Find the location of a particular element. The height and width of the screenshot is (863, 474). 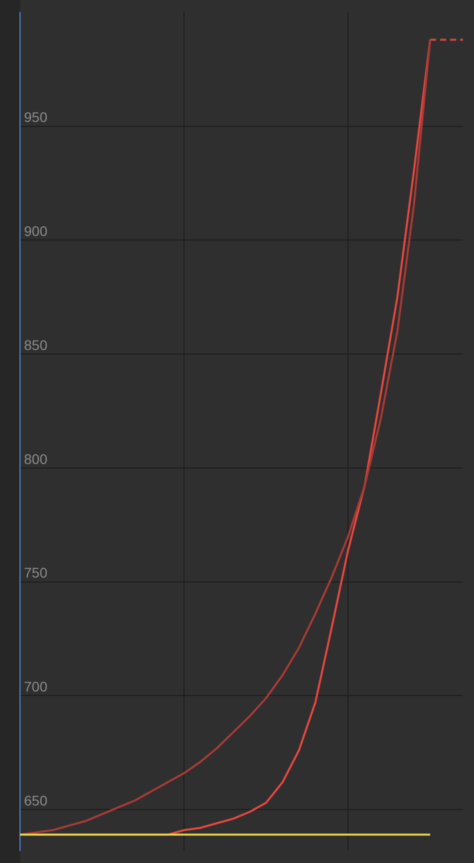

y-tick-label: 800 is located at coordinates (36, 458).